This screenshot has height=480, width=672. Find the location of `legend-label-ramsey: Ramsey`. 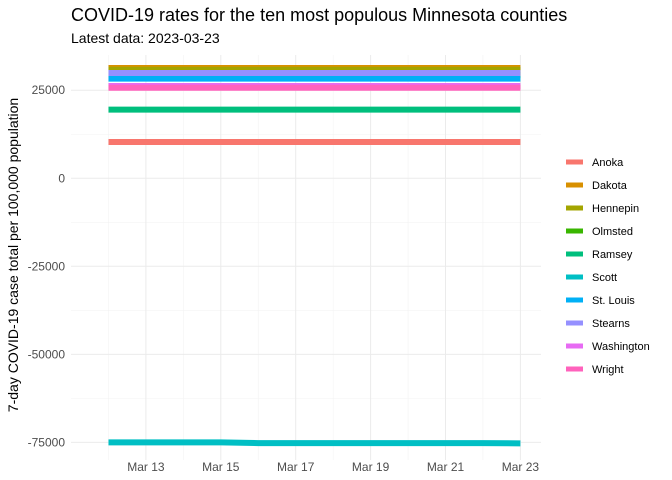

legend-label-ramsey: Ramsey is located at coordinates (612, 255).